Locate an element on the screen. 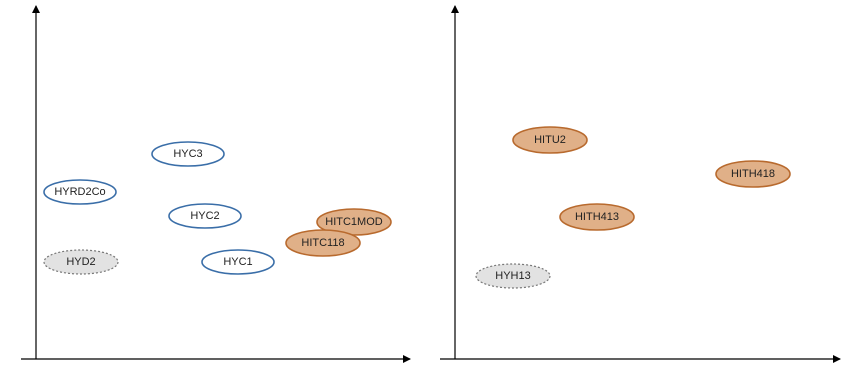 This screenshot has height=367, width=857. node-label: HITH418 is located at coordinates (753, 174).